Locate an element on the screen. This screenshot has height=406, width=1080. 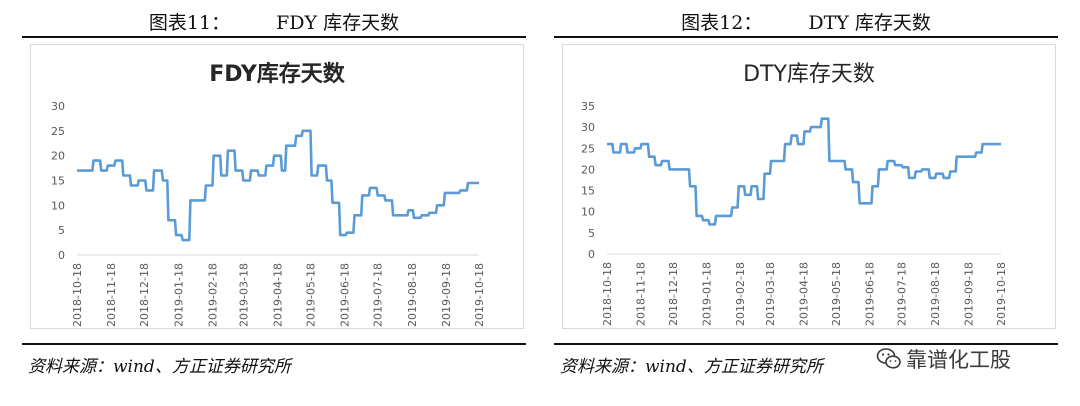
figure-11-top-rule is located at coordinates (274, 37).